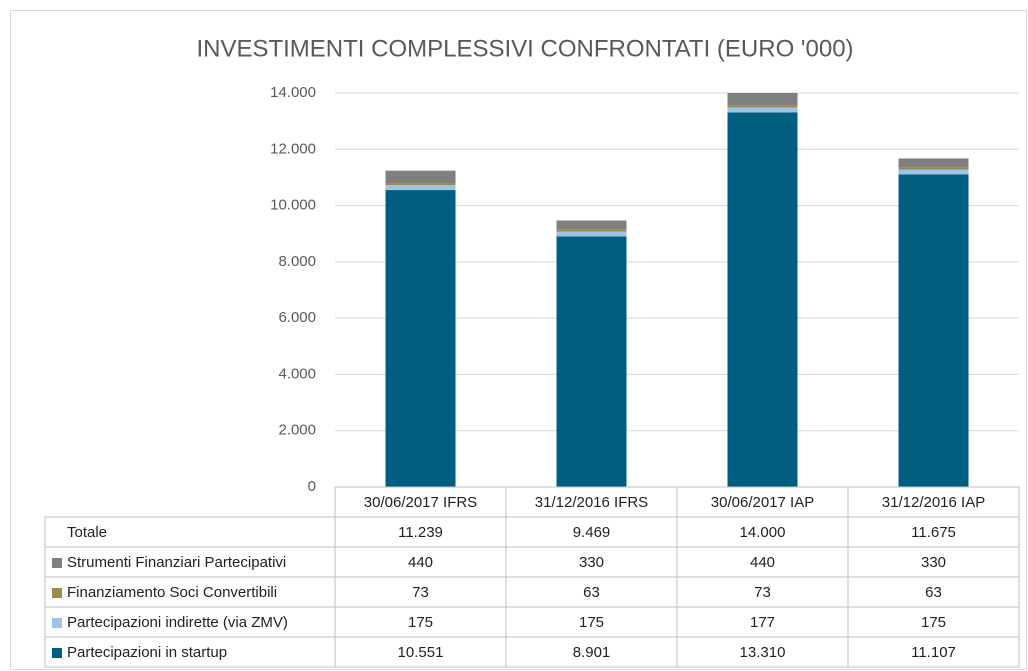  What do you see at coordinates (172, 592) in the screenshot?
I see `legend-label: Finanziamento Soci Convertibili` at bounding box center [172, 592].